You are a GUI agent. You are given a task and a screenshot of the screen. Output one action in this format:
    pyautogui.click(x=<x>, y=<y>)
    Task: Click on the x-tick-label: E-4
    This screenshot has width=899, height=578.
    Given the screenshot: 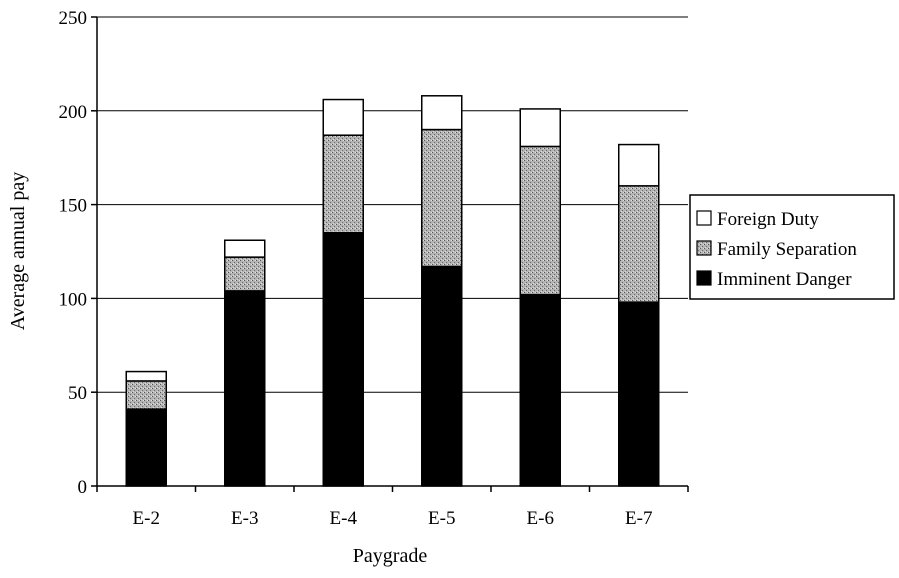 What is the action you would take?
    pyautogui.click(x=344, y=518)
    